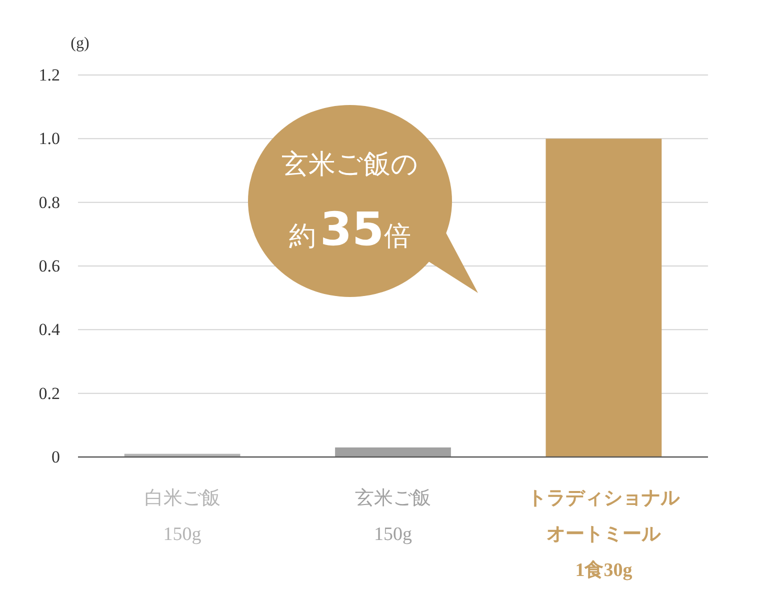 This screenshot has width=760, height=610. What do you see at coordinates (49, 202) in the screenshot?
I see `y-tick-label: 0.8` at bounding box center [49, 202].